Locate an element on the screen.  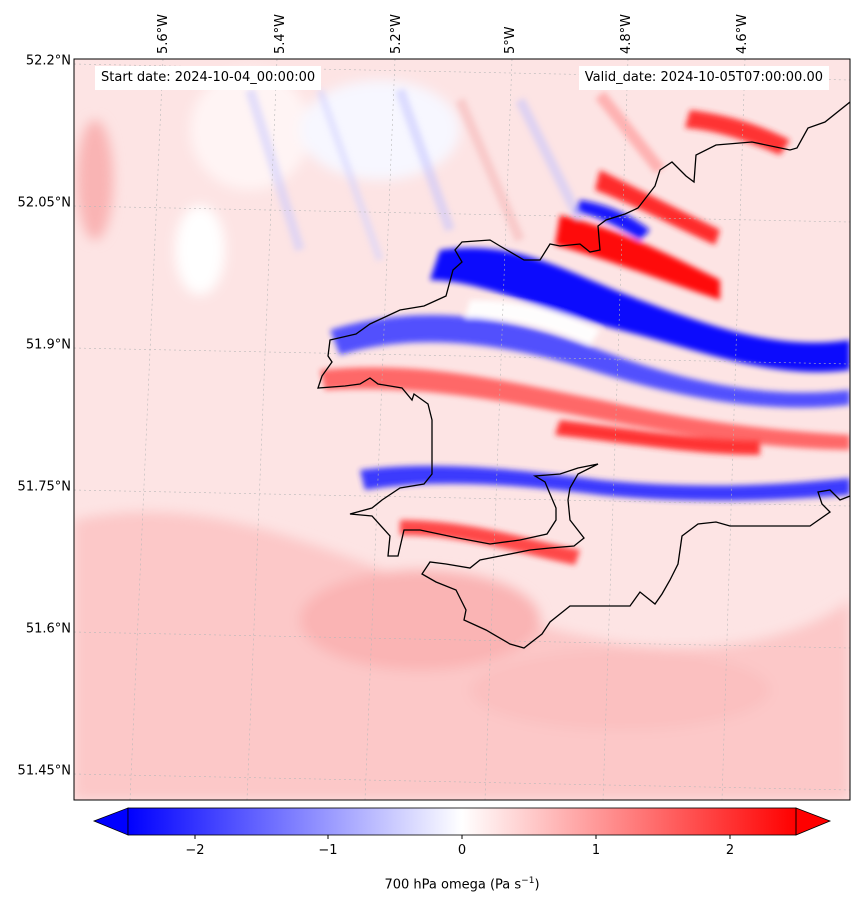
lat-label-51-6: 51.6°N is located at coordinates (48, 629).